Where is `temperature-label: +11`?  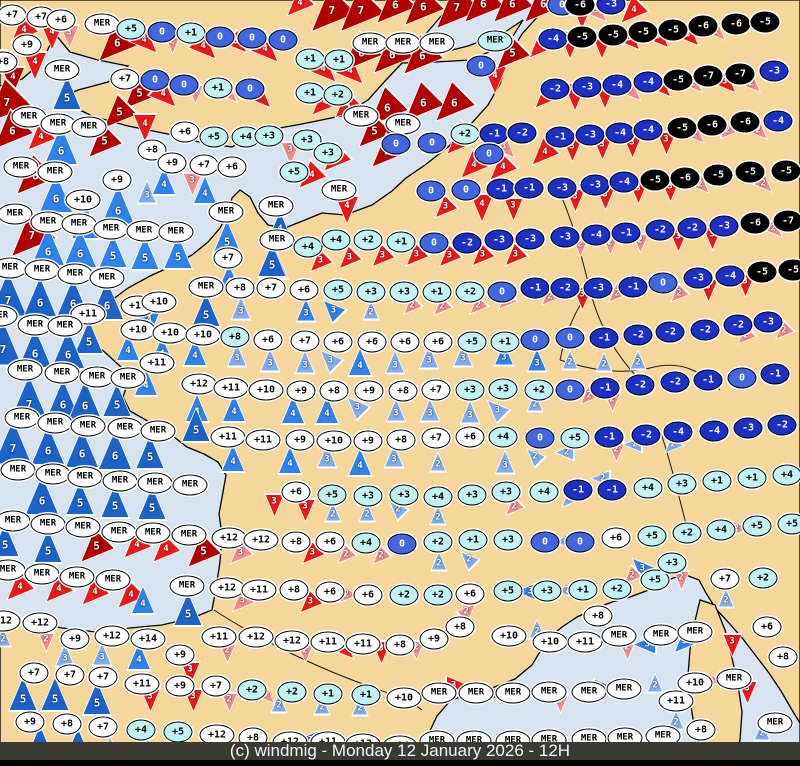 temperature-label: +11 is located at coordinates (259, 590).